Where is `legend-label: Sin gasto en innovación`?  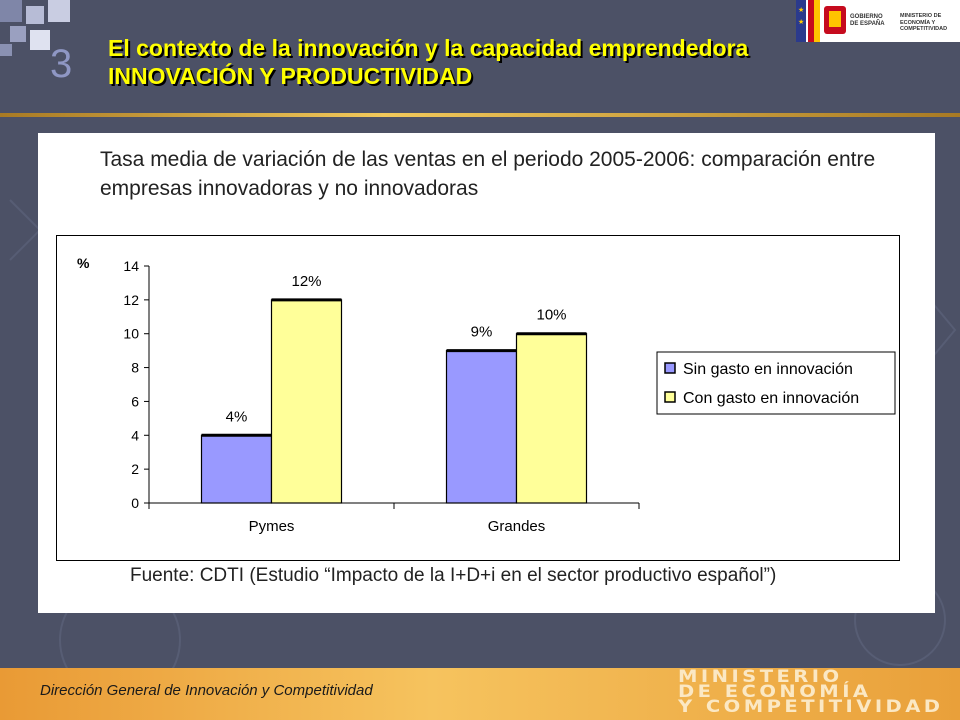
legend-label: Sin gasto en innovación is located at coordinates (768, 369).